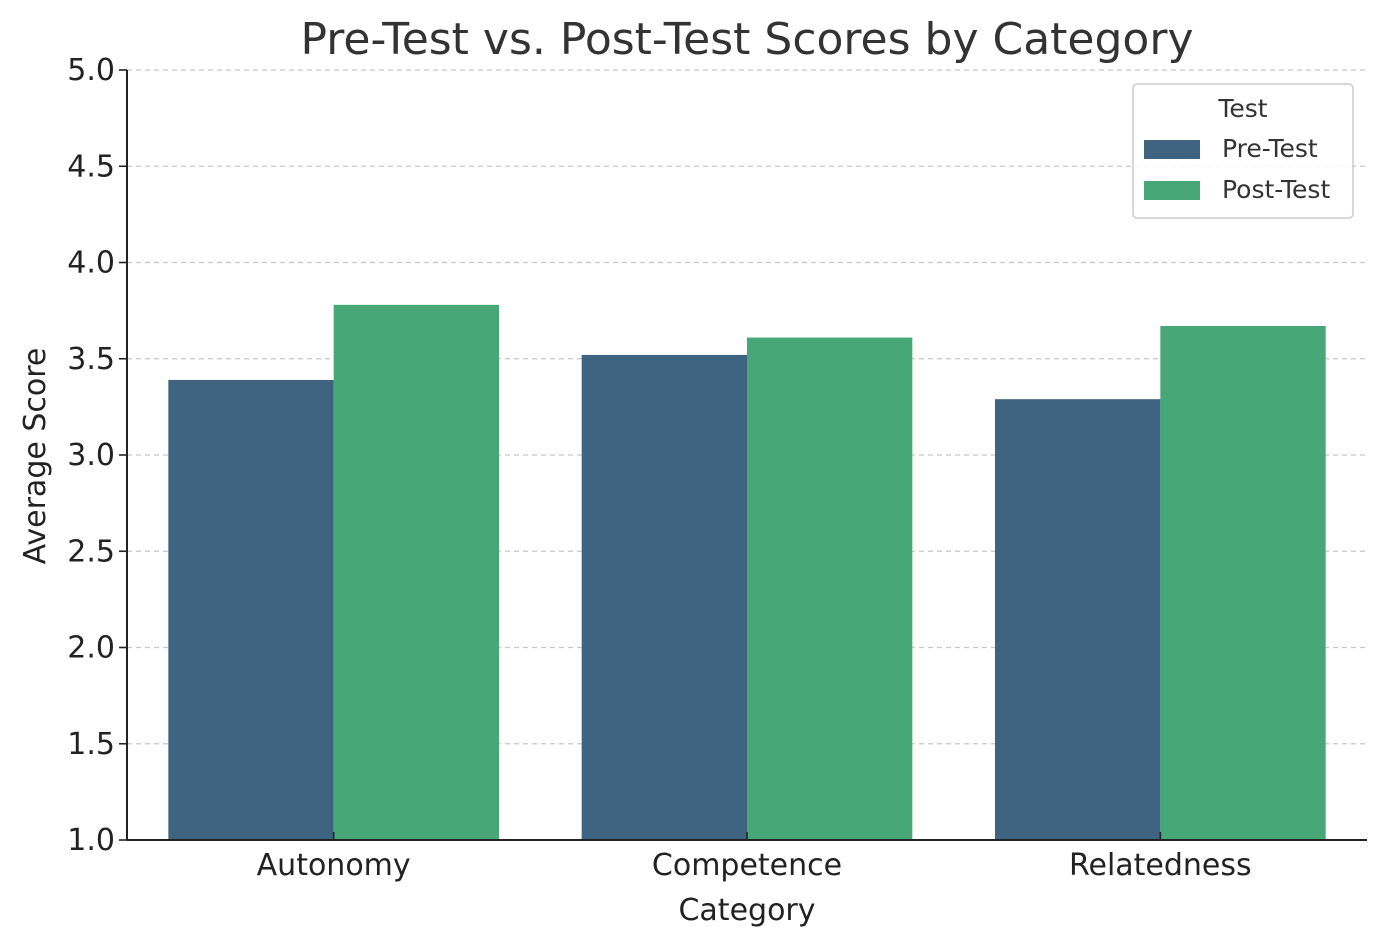 The width and height of the screenshot is (1387, 951). Describe the element at coordinates (1276, 189) in the screenshot. I see `legend-label: Post-Test` at that location.